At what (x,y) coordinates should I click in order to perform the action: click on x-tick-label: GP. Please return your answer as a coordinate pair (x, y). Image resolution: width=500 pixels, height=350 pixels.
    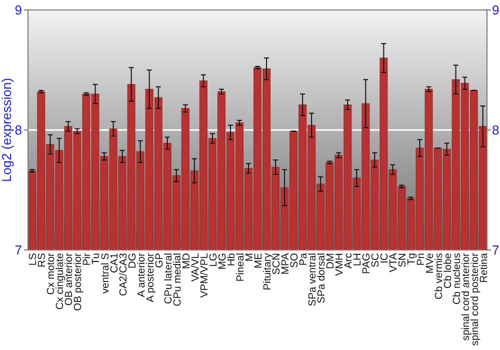
    Looking at the image, I should click on (160, 260).